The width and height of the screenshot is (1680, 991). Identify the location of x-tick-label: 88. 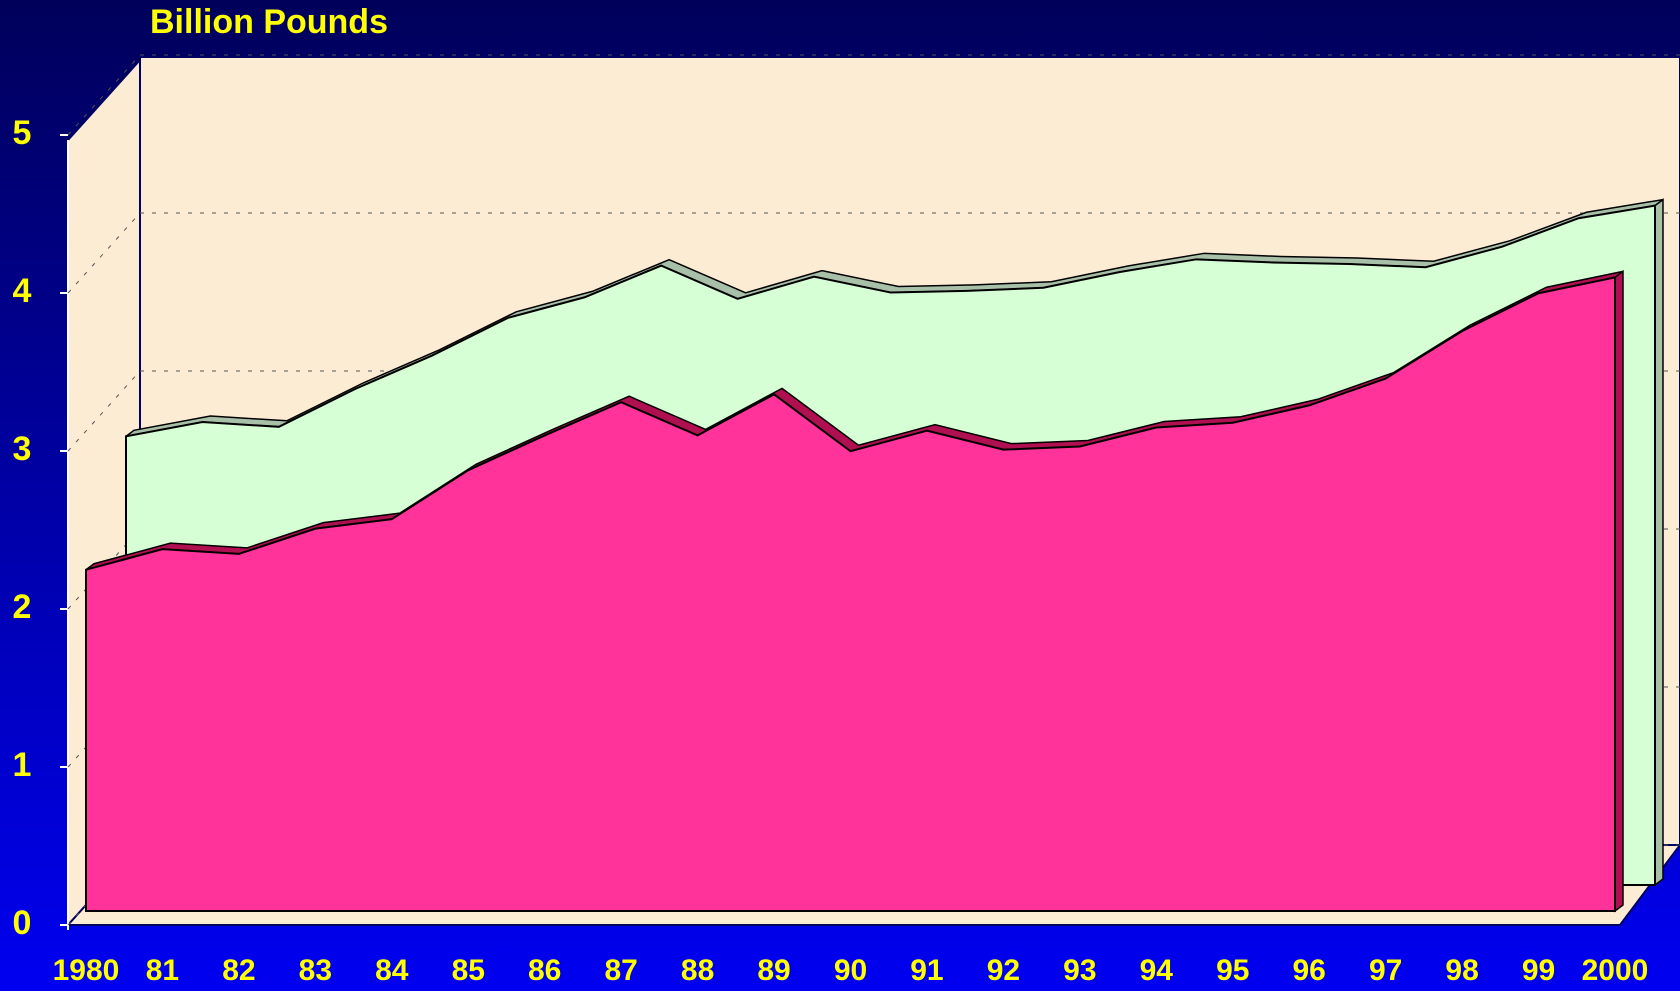
(697, 970).